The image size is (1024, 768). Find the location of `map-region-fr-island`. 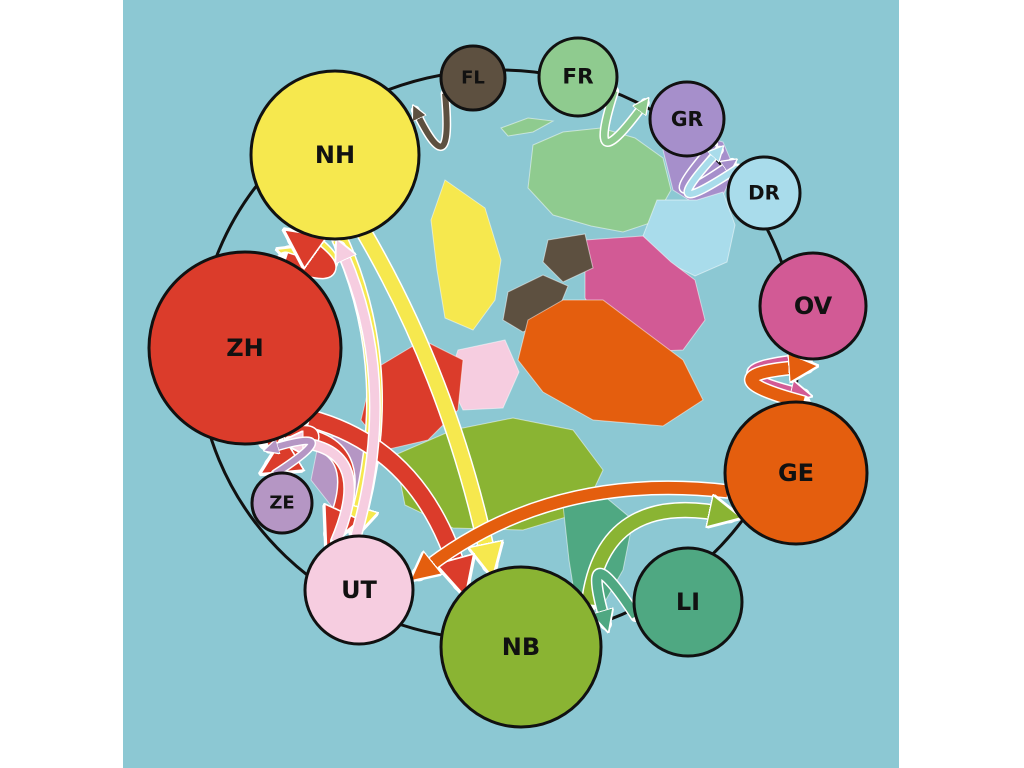

map-region-fr-island is located at coordinates (527, 127).